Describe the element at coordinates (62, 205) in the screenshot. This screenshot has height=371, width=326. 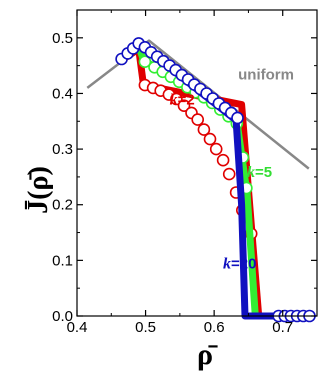
I see `y-tick-label-2: 0.2` at that location.